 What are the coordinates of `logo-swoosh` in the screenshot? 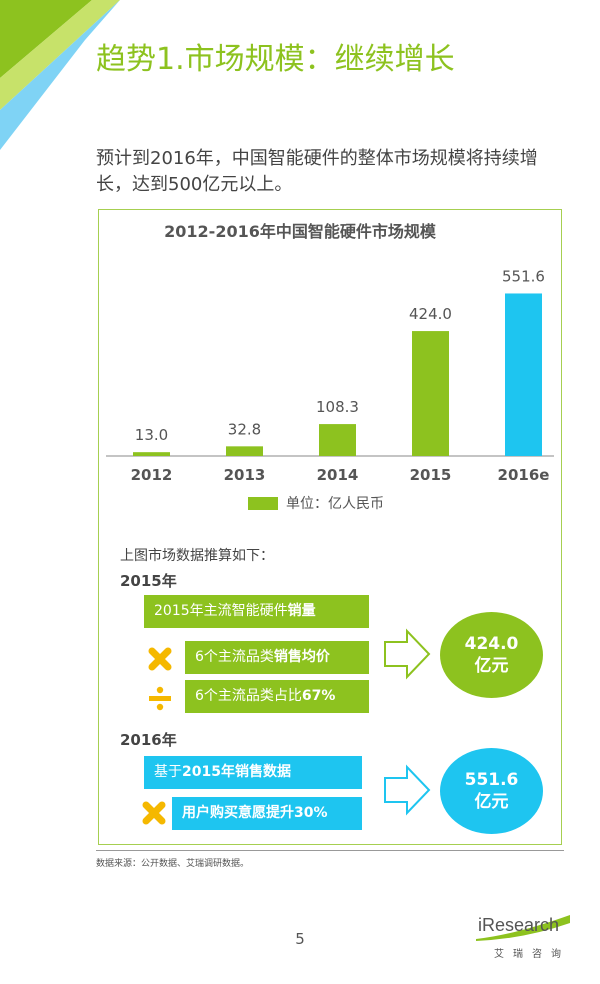 It's located at (523, 928).